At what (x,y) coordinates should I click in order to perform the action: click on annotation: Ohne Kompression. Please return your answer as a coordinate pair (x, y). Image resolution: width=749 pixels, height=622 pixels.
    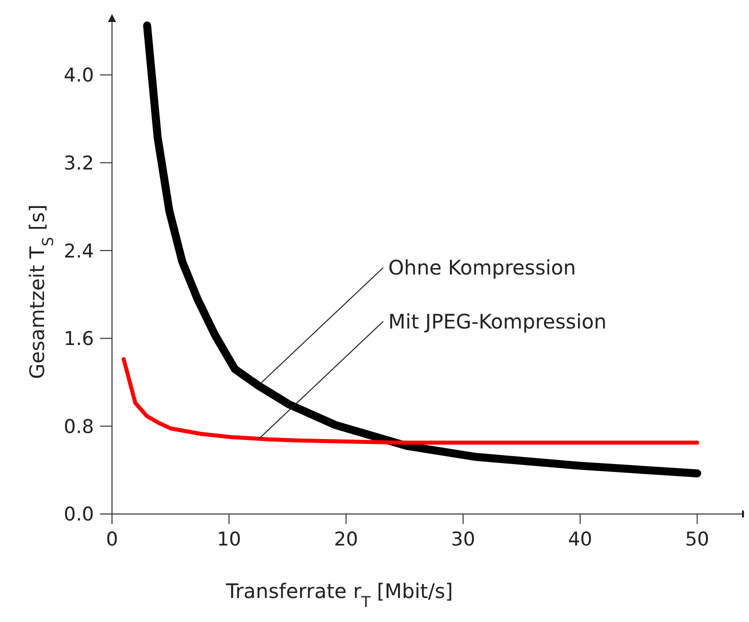
    Looking at the image, I should click on (482, 268).